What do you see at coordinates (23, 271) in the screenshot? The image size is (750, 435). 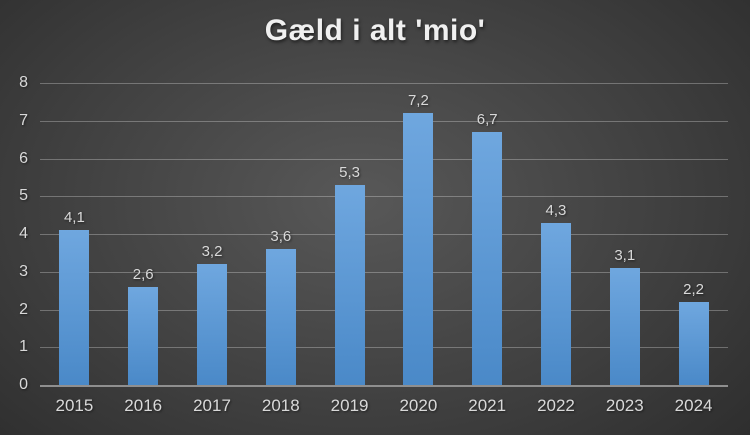 I see `y-axis-tick-label: 3` at bounding box center [23, 271].